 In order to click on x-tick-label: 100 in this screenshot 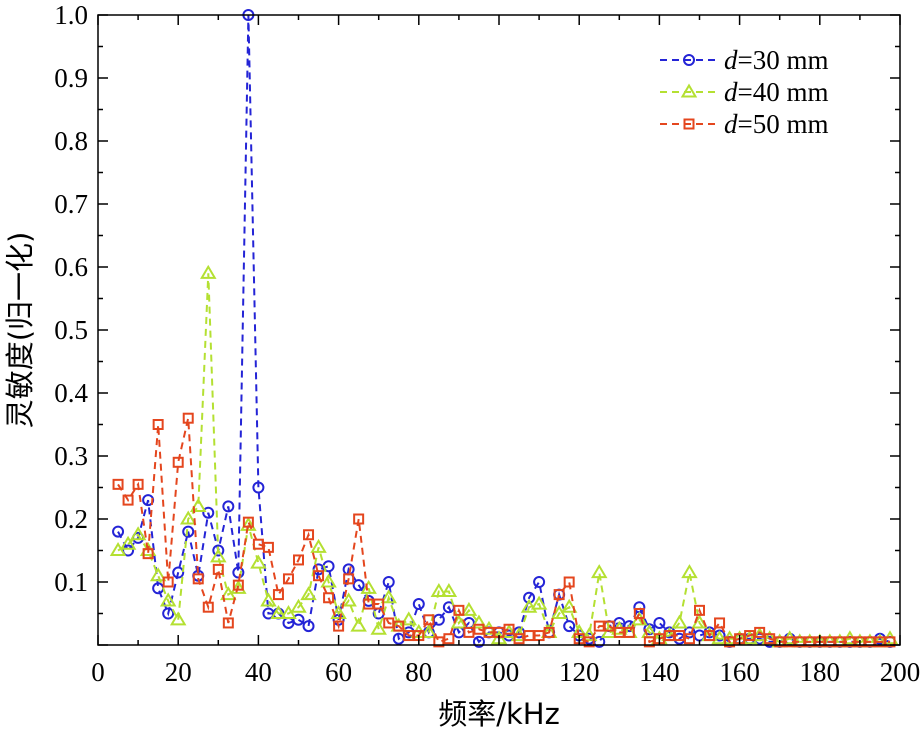, I will do `click(499, 672)`.